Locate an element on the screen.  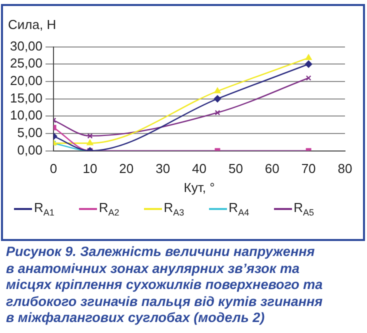
legend-label: R$_{A2}$ is located at coordinates (109, 209).